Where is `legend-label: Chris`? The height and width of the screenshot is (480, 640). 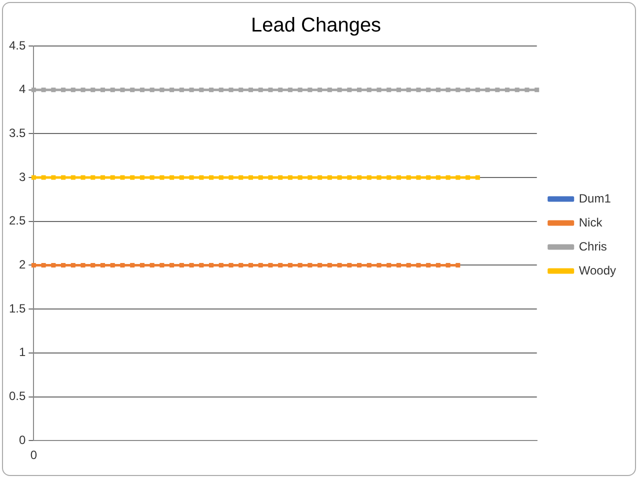
legend-label: Chris is located at coordinates (592, 246).